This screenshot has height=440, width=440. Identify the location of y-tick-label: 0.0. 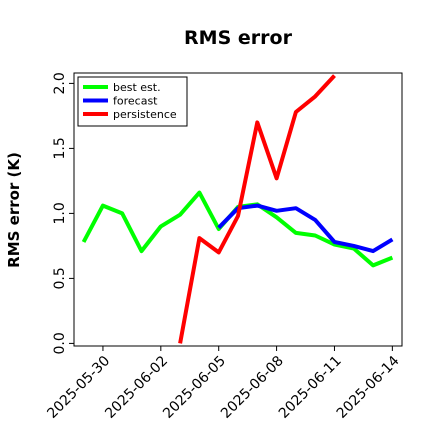
(60, 343).